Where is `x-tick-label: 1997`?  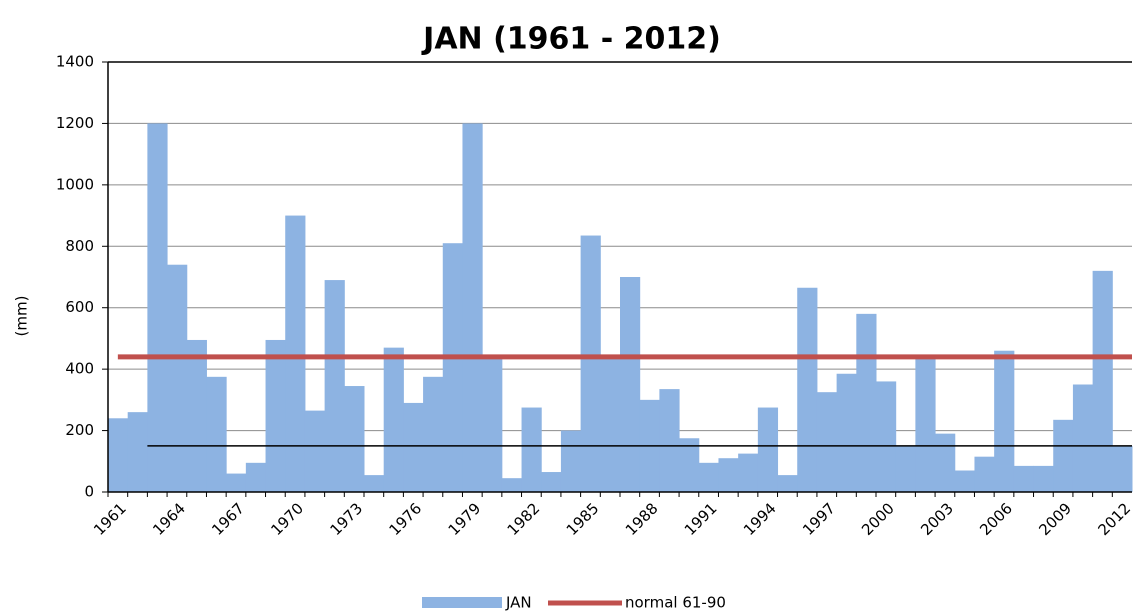 x-tick-label: 1997 is located at coordinates (819, 519).